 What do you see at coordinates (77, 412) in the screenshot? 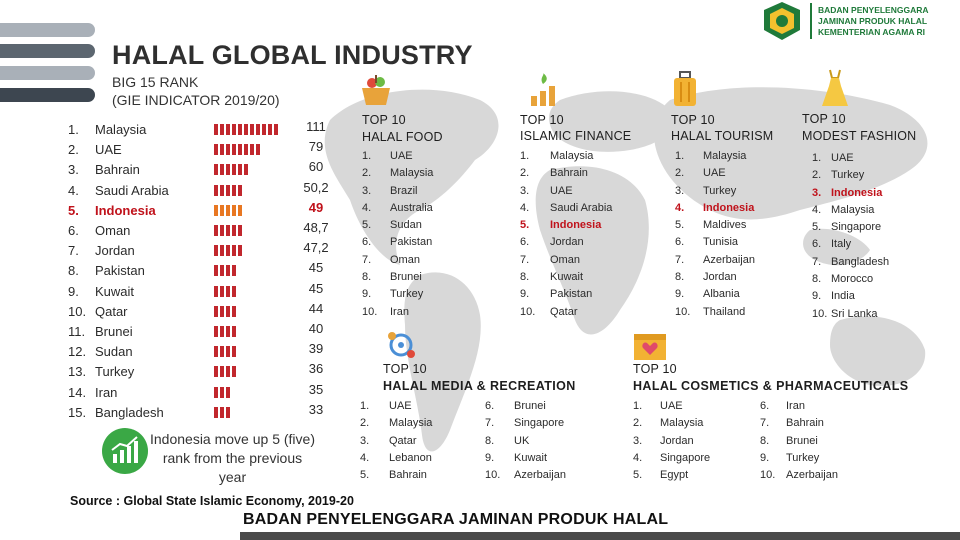
I see `rank-number: 15.` at bounding box center [77, 412].